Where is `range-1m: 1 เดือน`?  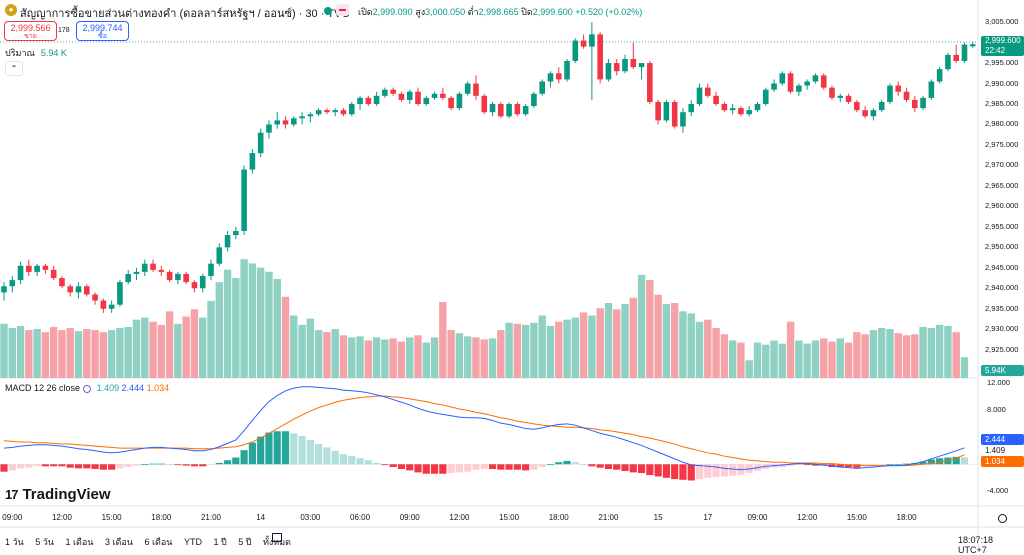 range-1m: 1 เดือน is located at coordinates (79, 542).